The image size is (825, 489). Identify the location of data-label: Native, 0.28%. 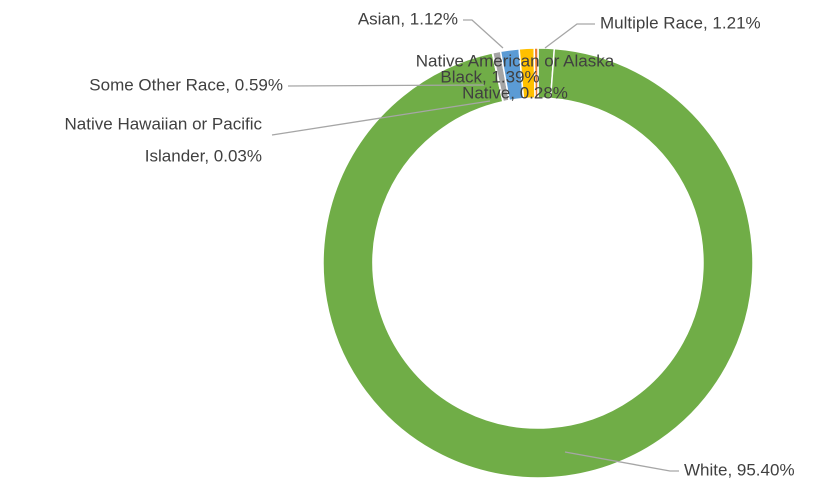
(515, 92).